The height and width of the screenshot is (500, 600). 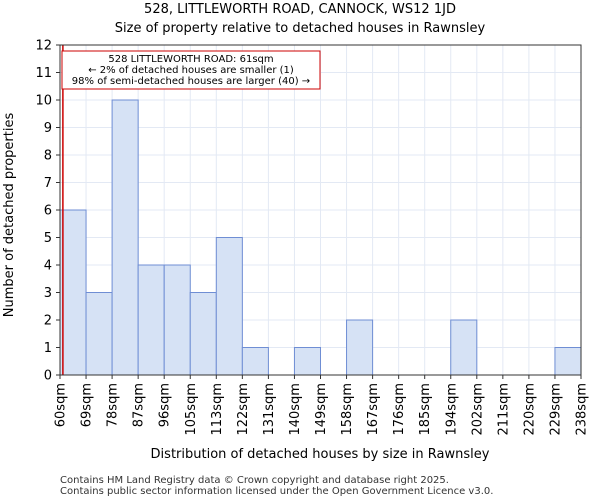 I want to click on x-tick-label: 158sqm, so click(x=347, y=409).